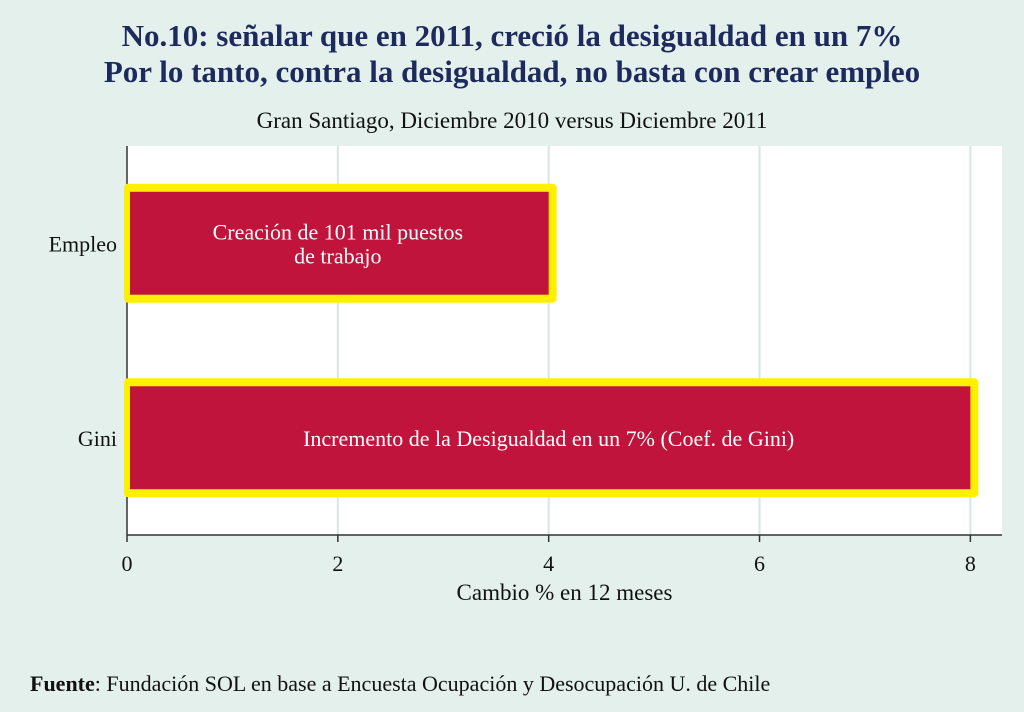  Describe the element at coordinates (337, 563) in the screenshot. I see `x-tick-label: 2` at that location.